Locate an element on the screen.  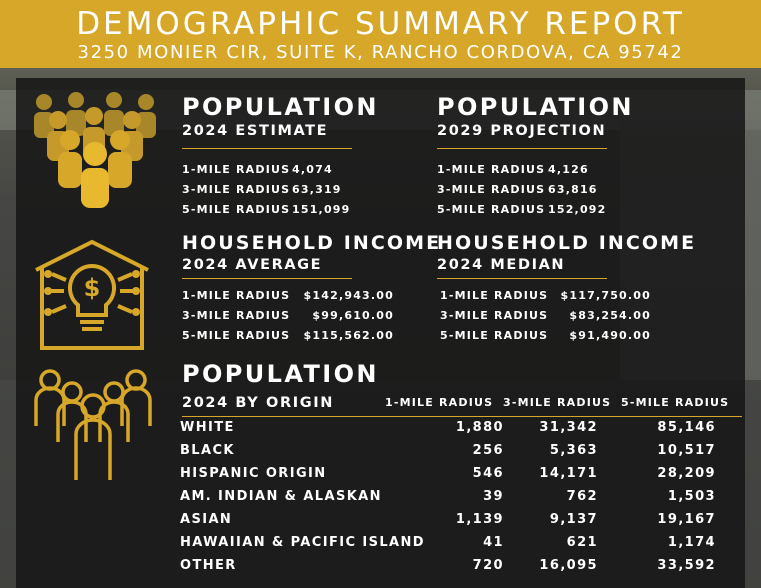
origin-row-other: OTHER 720 16,095 33,592 is located at coordinates (460, 565).